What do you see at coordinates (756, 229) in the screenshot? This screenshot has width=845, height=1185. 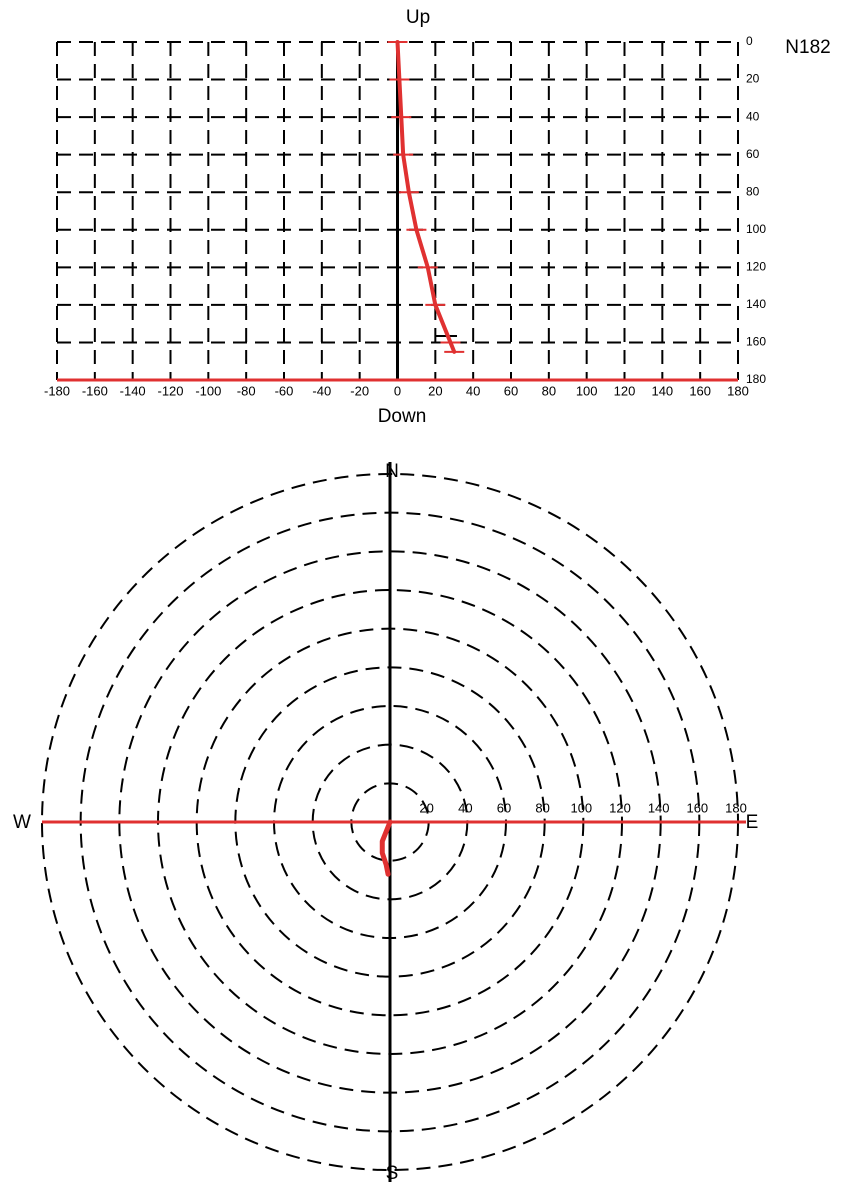 I see `y-tick-label: 100` at bounding box center [756, 229].